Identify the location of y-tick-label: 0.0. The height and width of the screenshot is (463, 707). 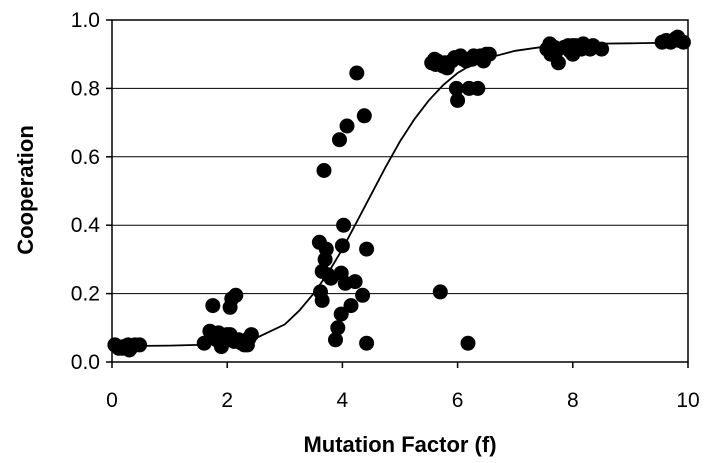
(85, 362).